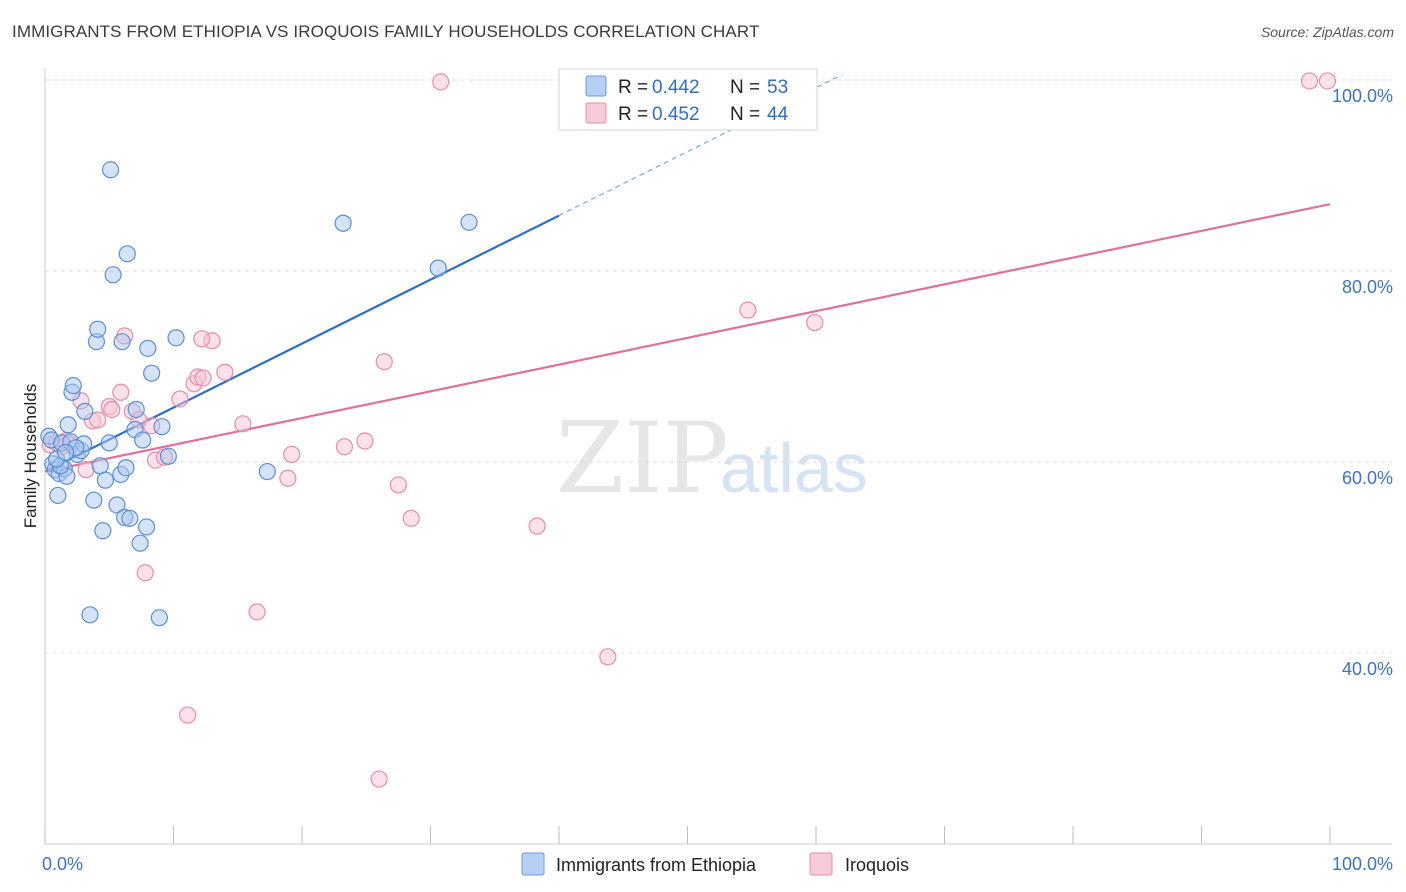  Describe the element at coordinates (1367, 669) in the screenshot. I see `y-tick-label-0: 40.0%` at that location.